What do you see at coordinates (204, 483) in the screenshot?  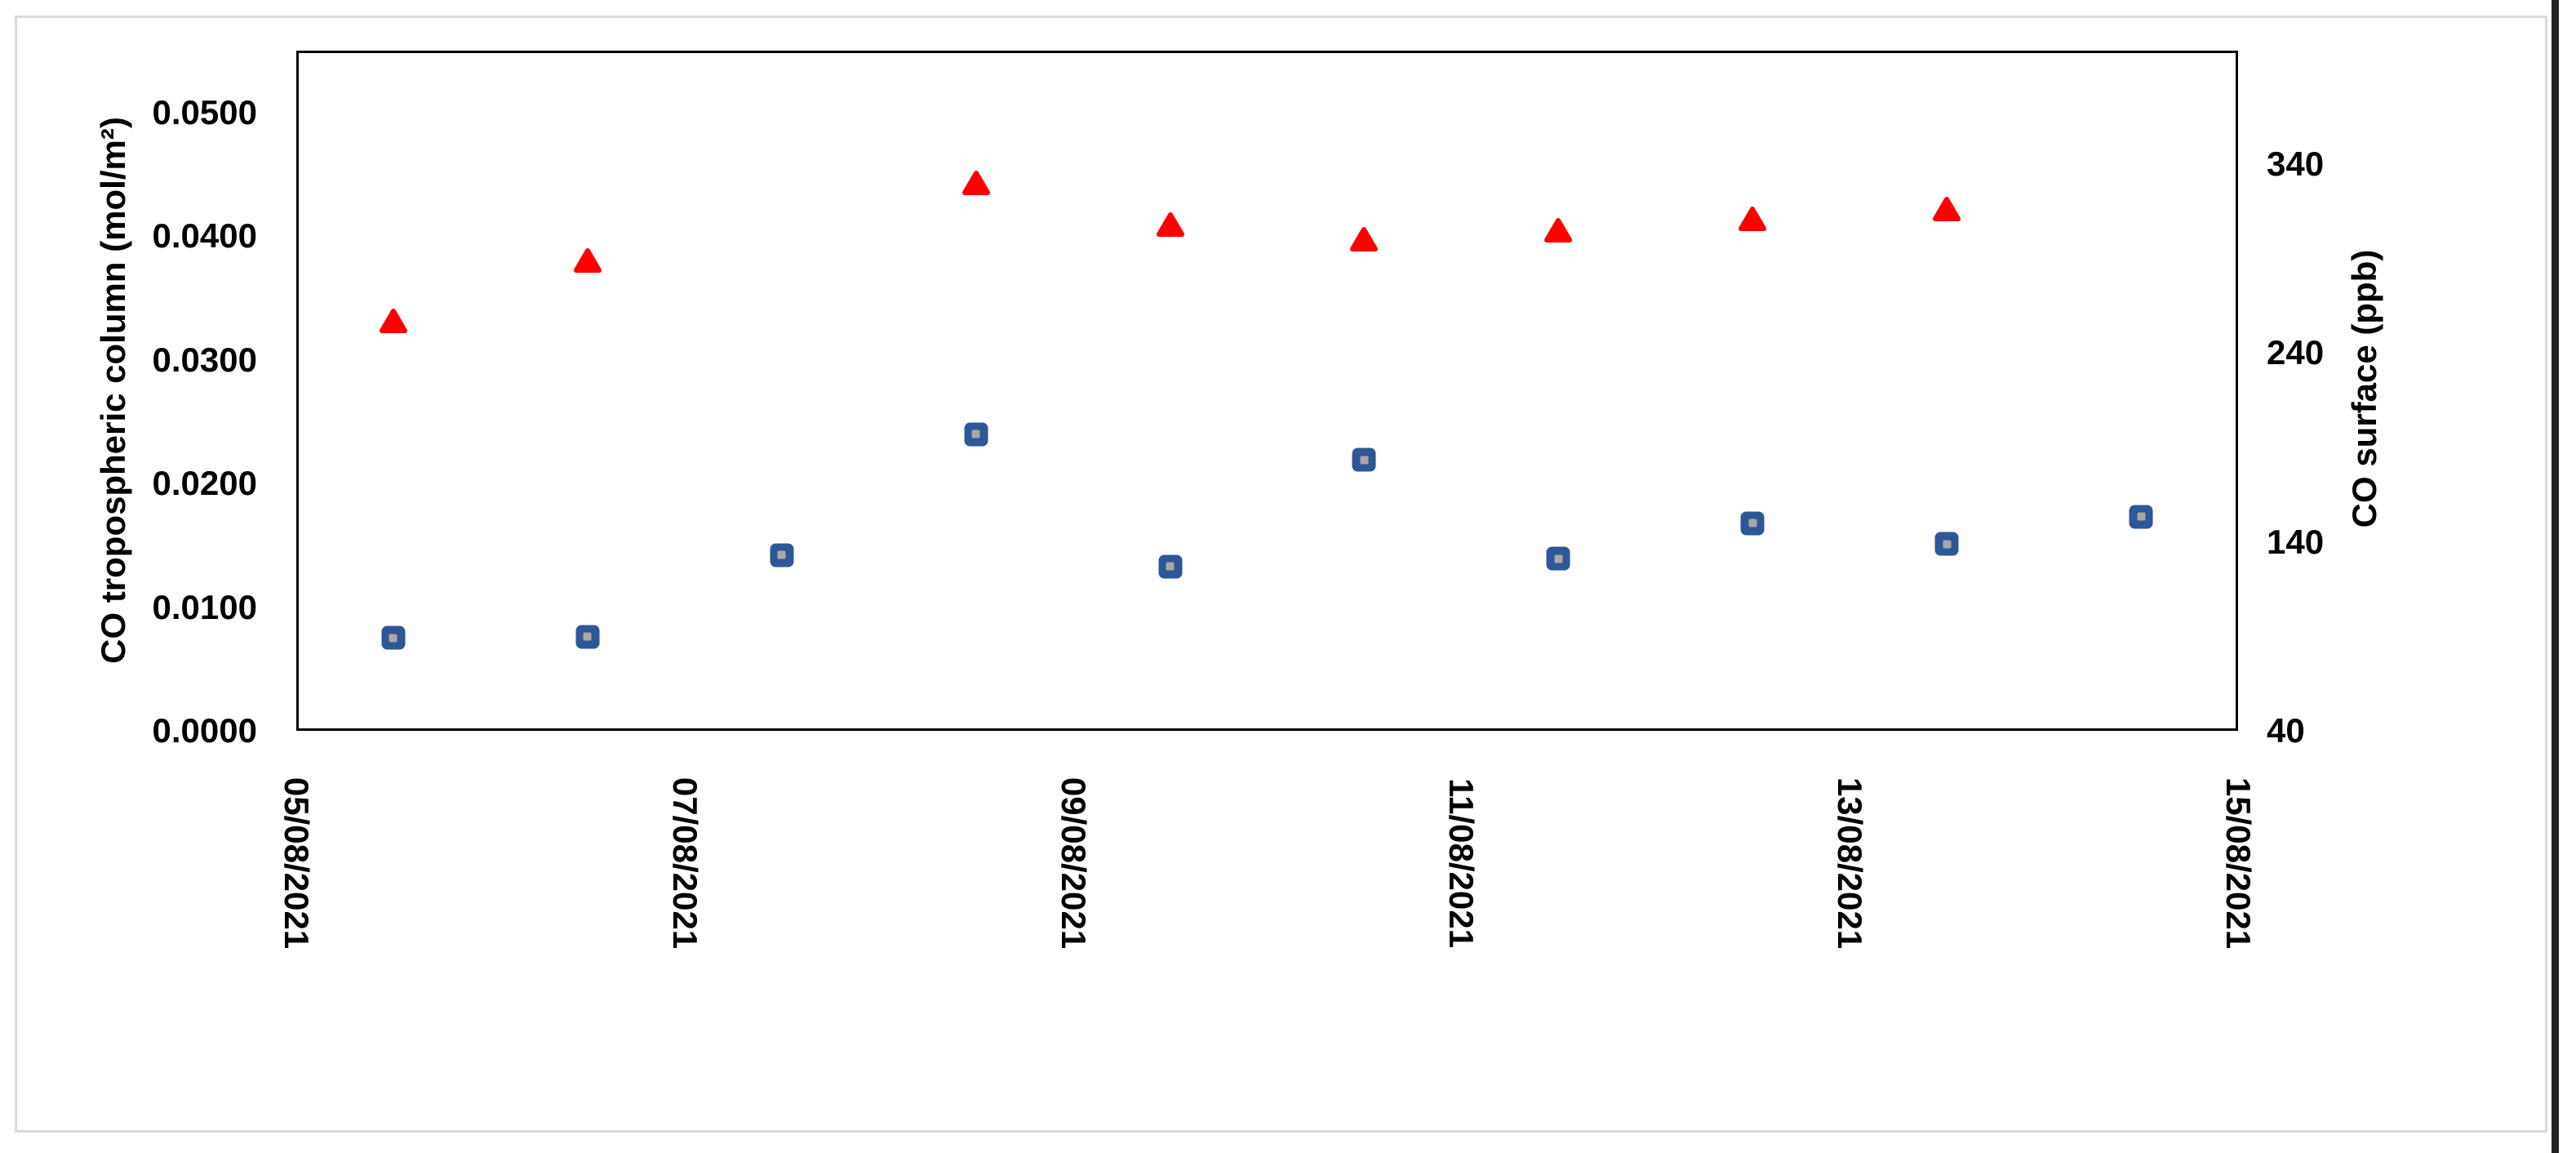 I see `left-axis-tick-label: 0.0200` at bounding box center [204, 483].